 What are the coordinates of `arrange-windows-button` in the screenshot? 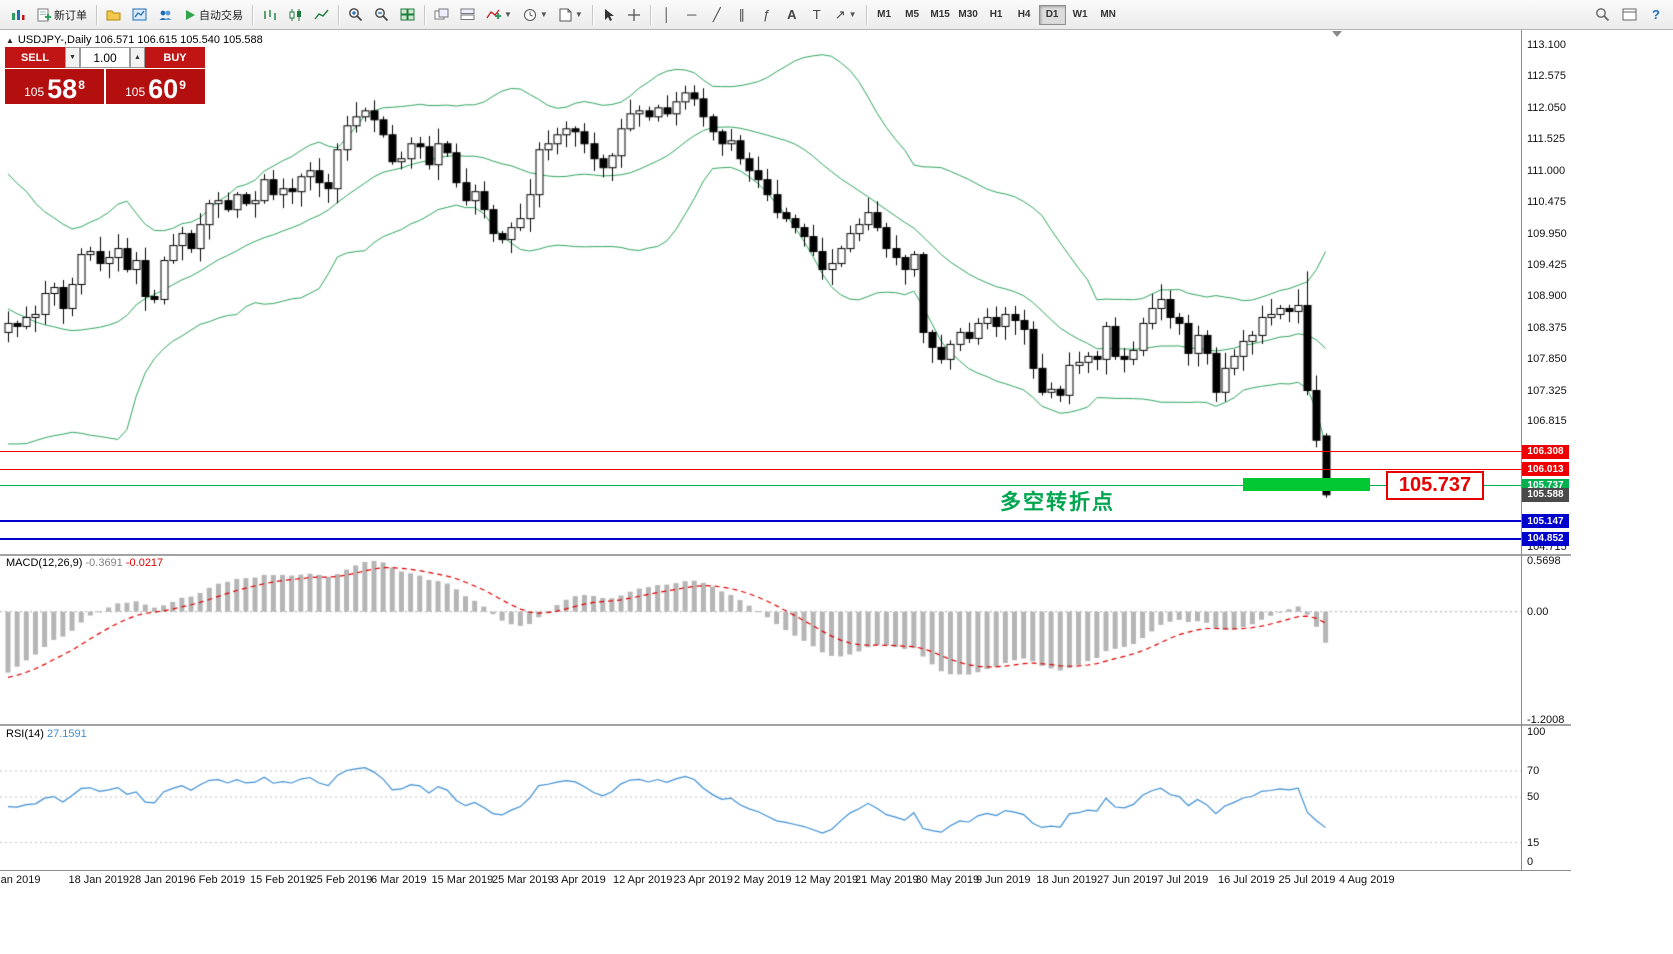 It's located at (467, 15).